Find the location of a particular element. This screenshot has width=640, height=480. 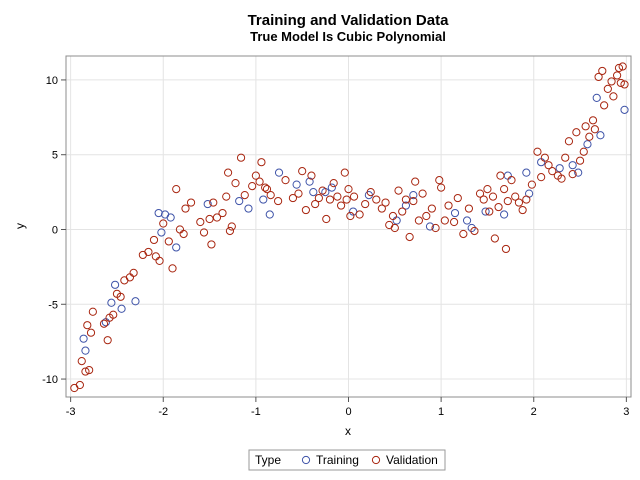

legend-box is located at coordinates (347, 460).